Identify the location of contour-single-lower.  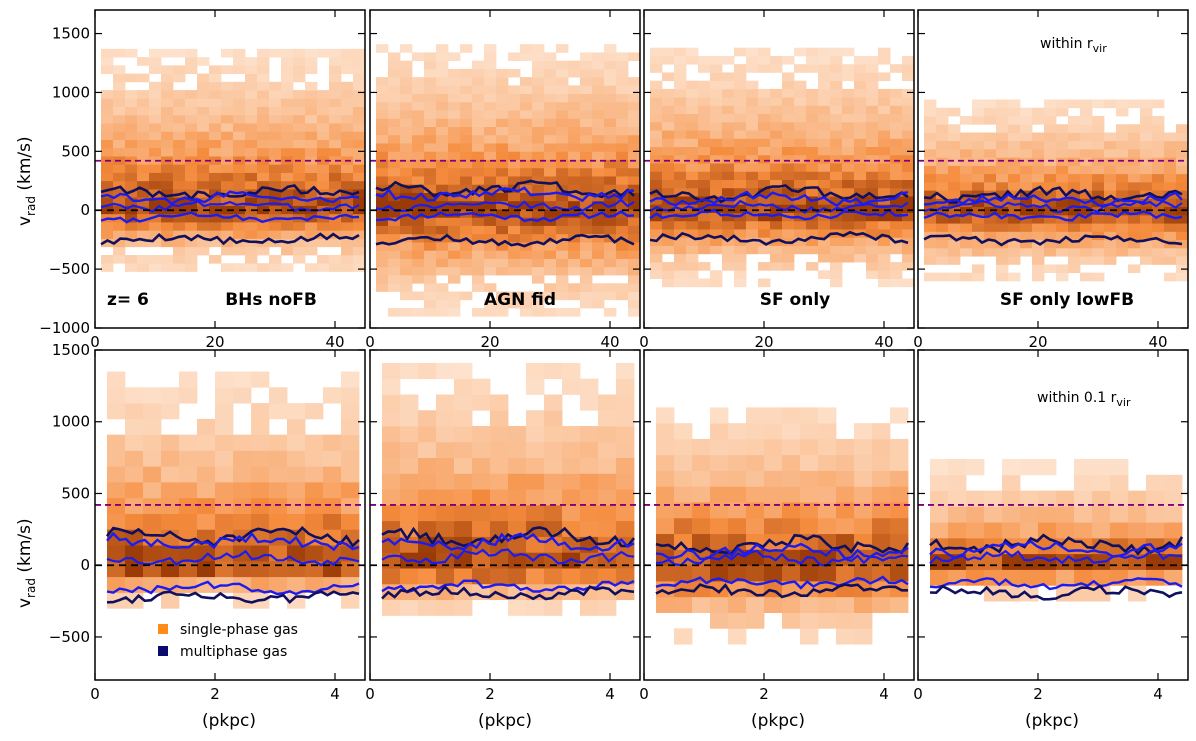
(230, 217).